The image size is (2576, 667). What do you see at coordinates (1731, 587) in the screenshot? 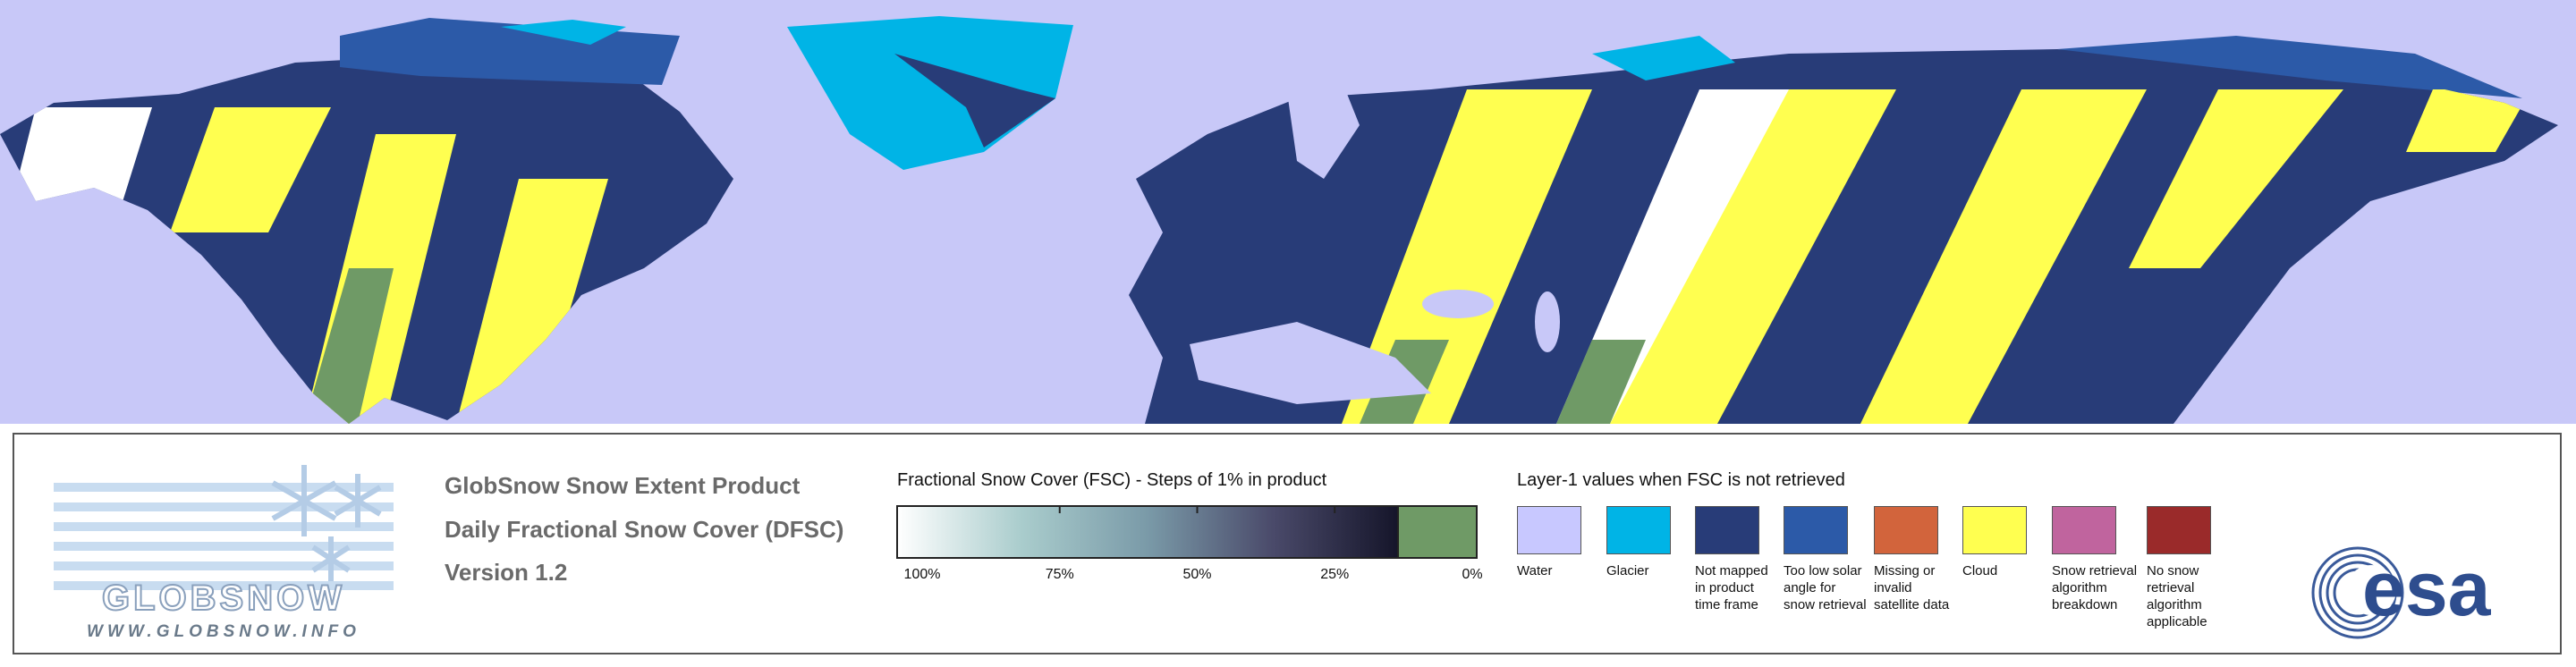
I see `legend-label: Not mapped in product time frame` at bounding box center [1731, 587].